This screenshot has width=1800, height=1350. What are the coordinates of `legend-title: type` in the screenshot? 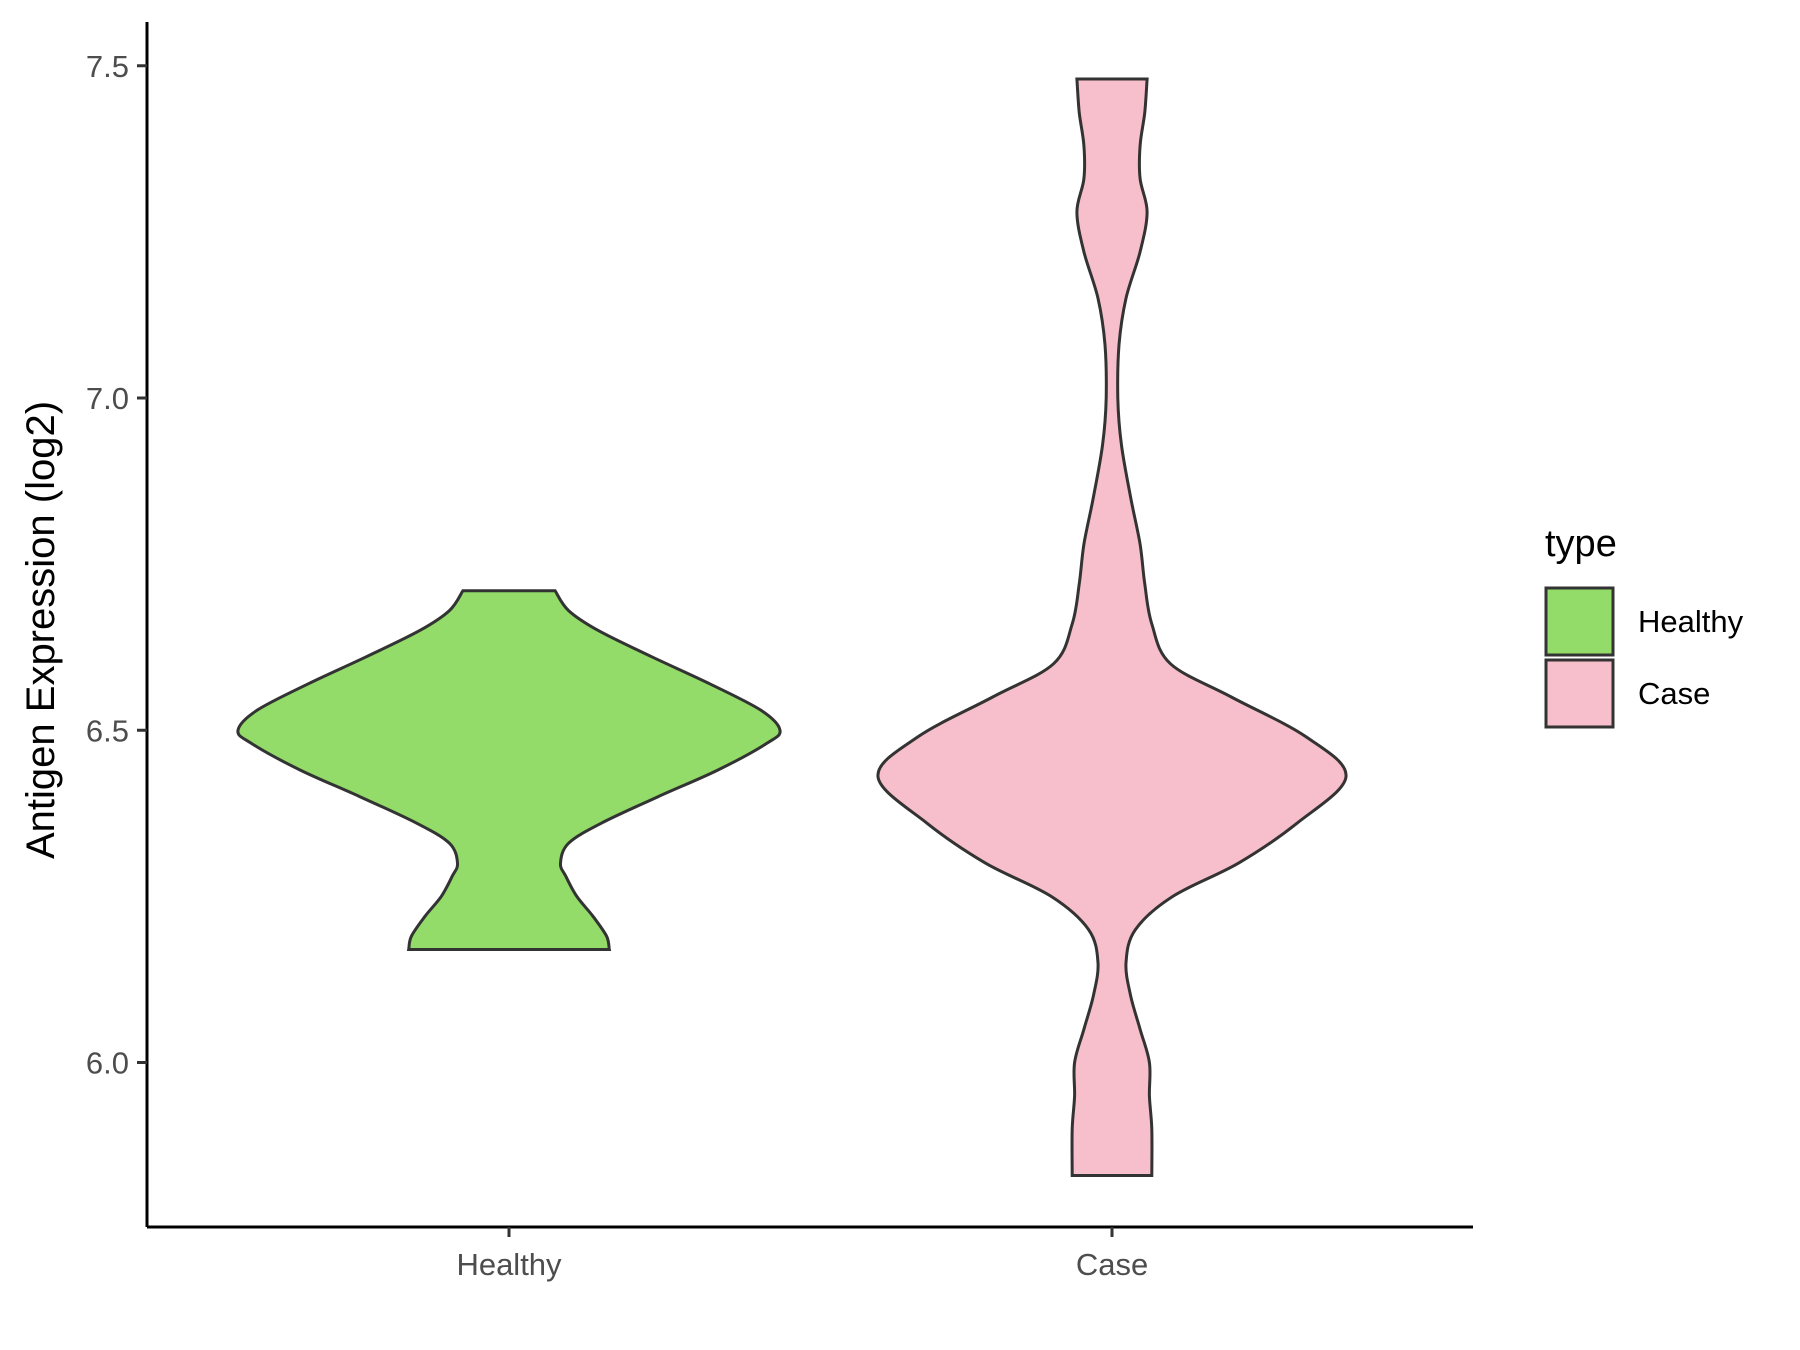 It's located at (1581, 544).